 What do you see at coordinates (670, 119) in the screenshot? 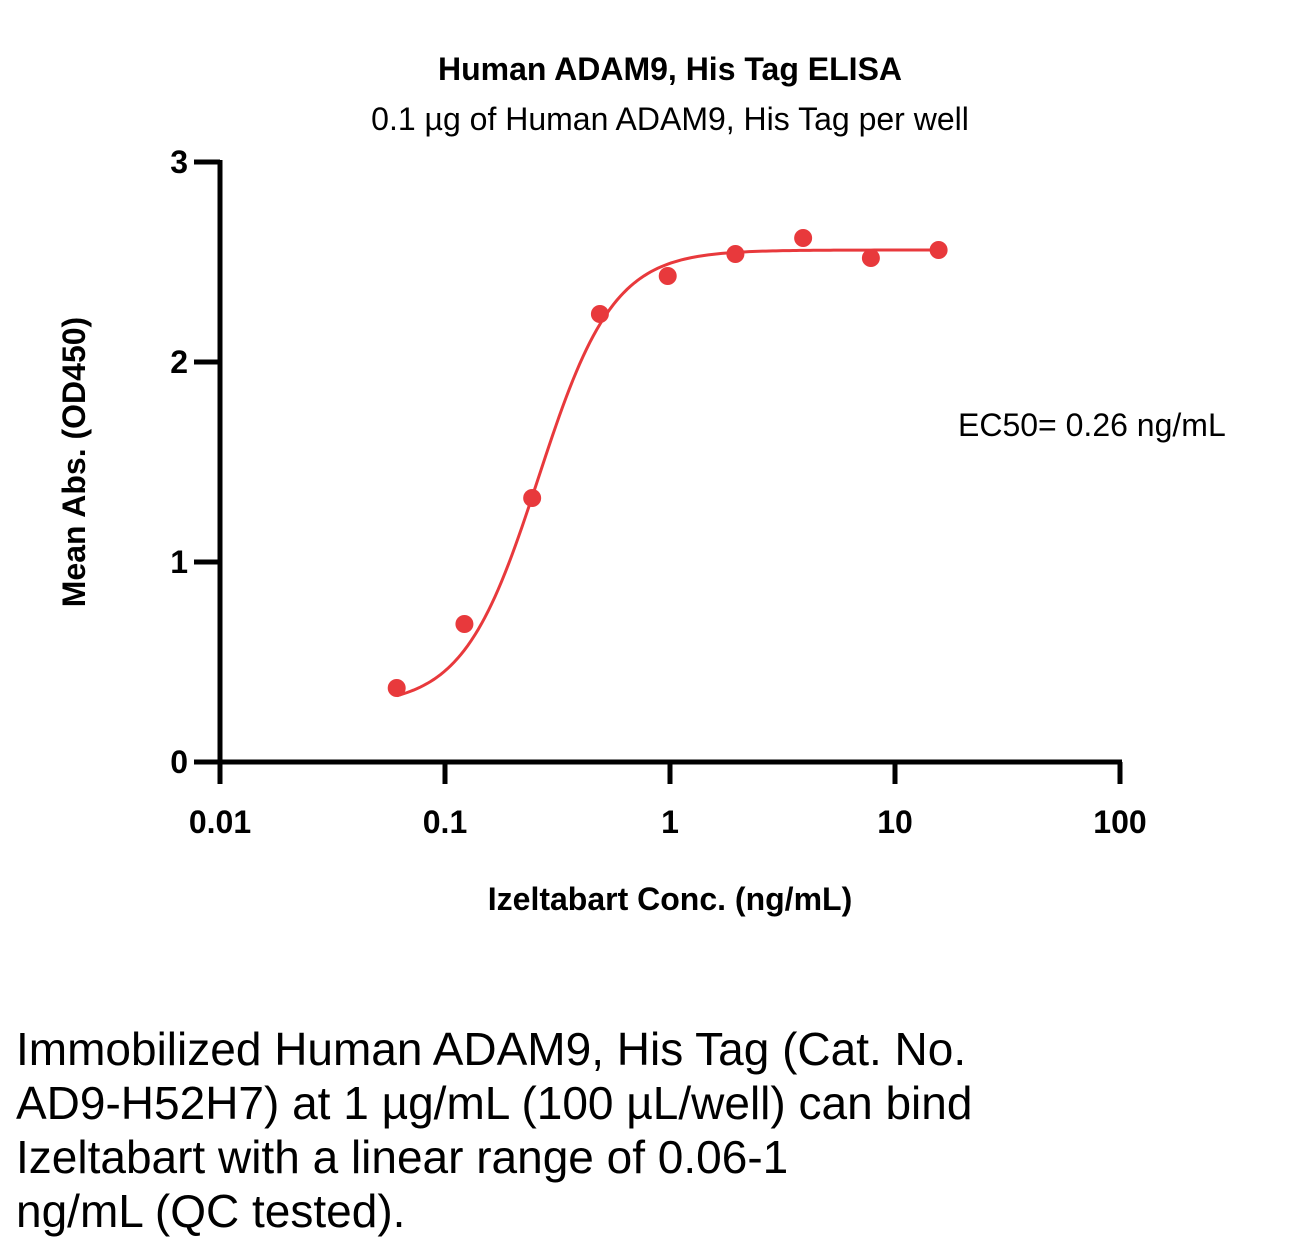
I see `chart-subtitle: 0.1 µg of Human ADAM9, His Tag per well` at bounding box center [670, 119].